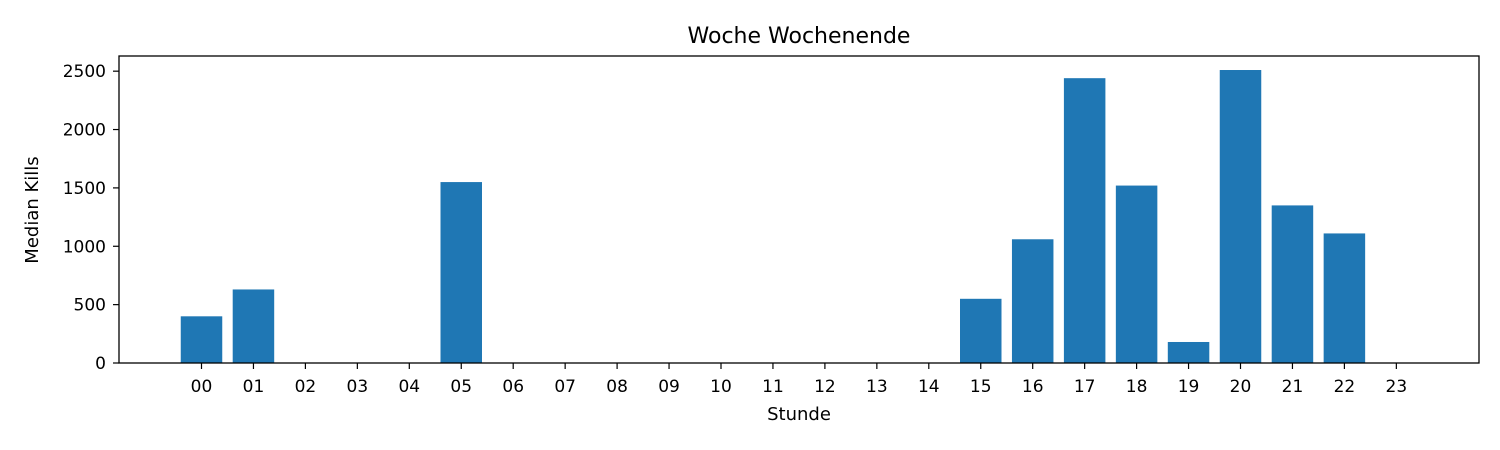 Image resolution: width=1500 pixels, height=450 pixels. What do you see at coordinates (84, 72) in the screenshot?
I see `y-tick-label: 2500` at bounding box center [84, 72].